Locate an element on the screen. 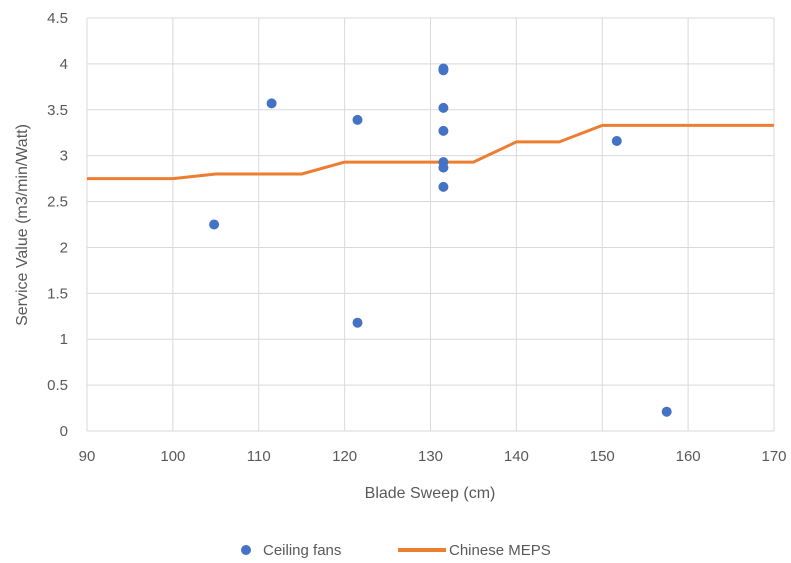  y-tick-label: 1.5 is located at coordinates (57, 293).